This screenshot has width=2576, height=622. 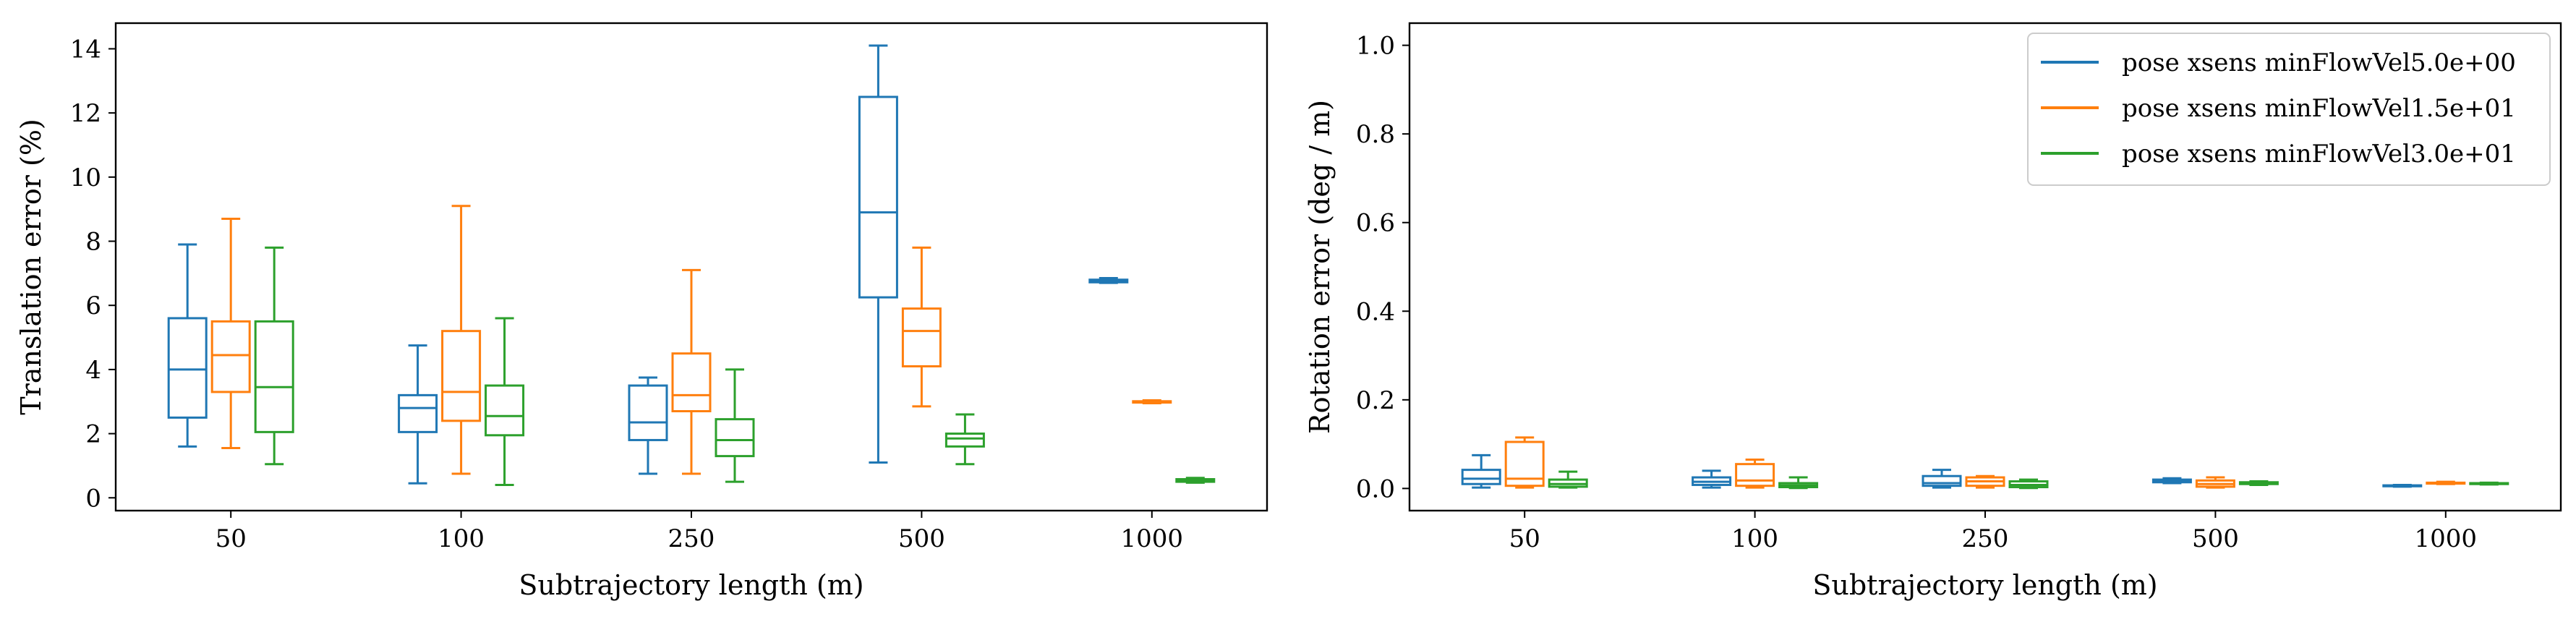 What do you see at coordinates (1375, 400) in the screenshot?
I see `y-tick-label: 0.2` at bounding box center [1375, 400].